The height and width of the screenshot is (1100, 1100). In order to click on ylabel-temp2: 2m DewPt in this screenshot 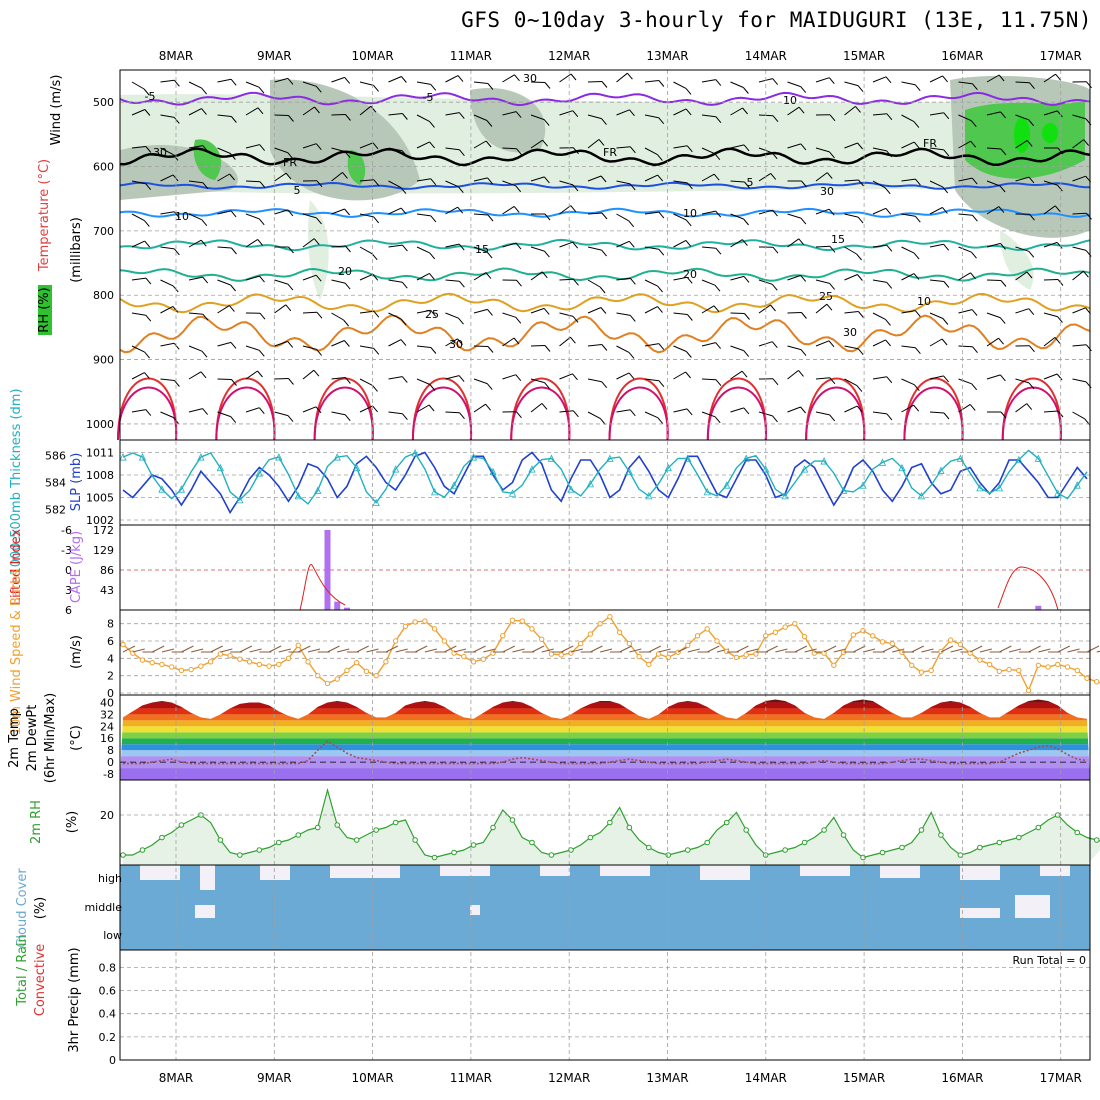, I will do `click(32, 738)`.